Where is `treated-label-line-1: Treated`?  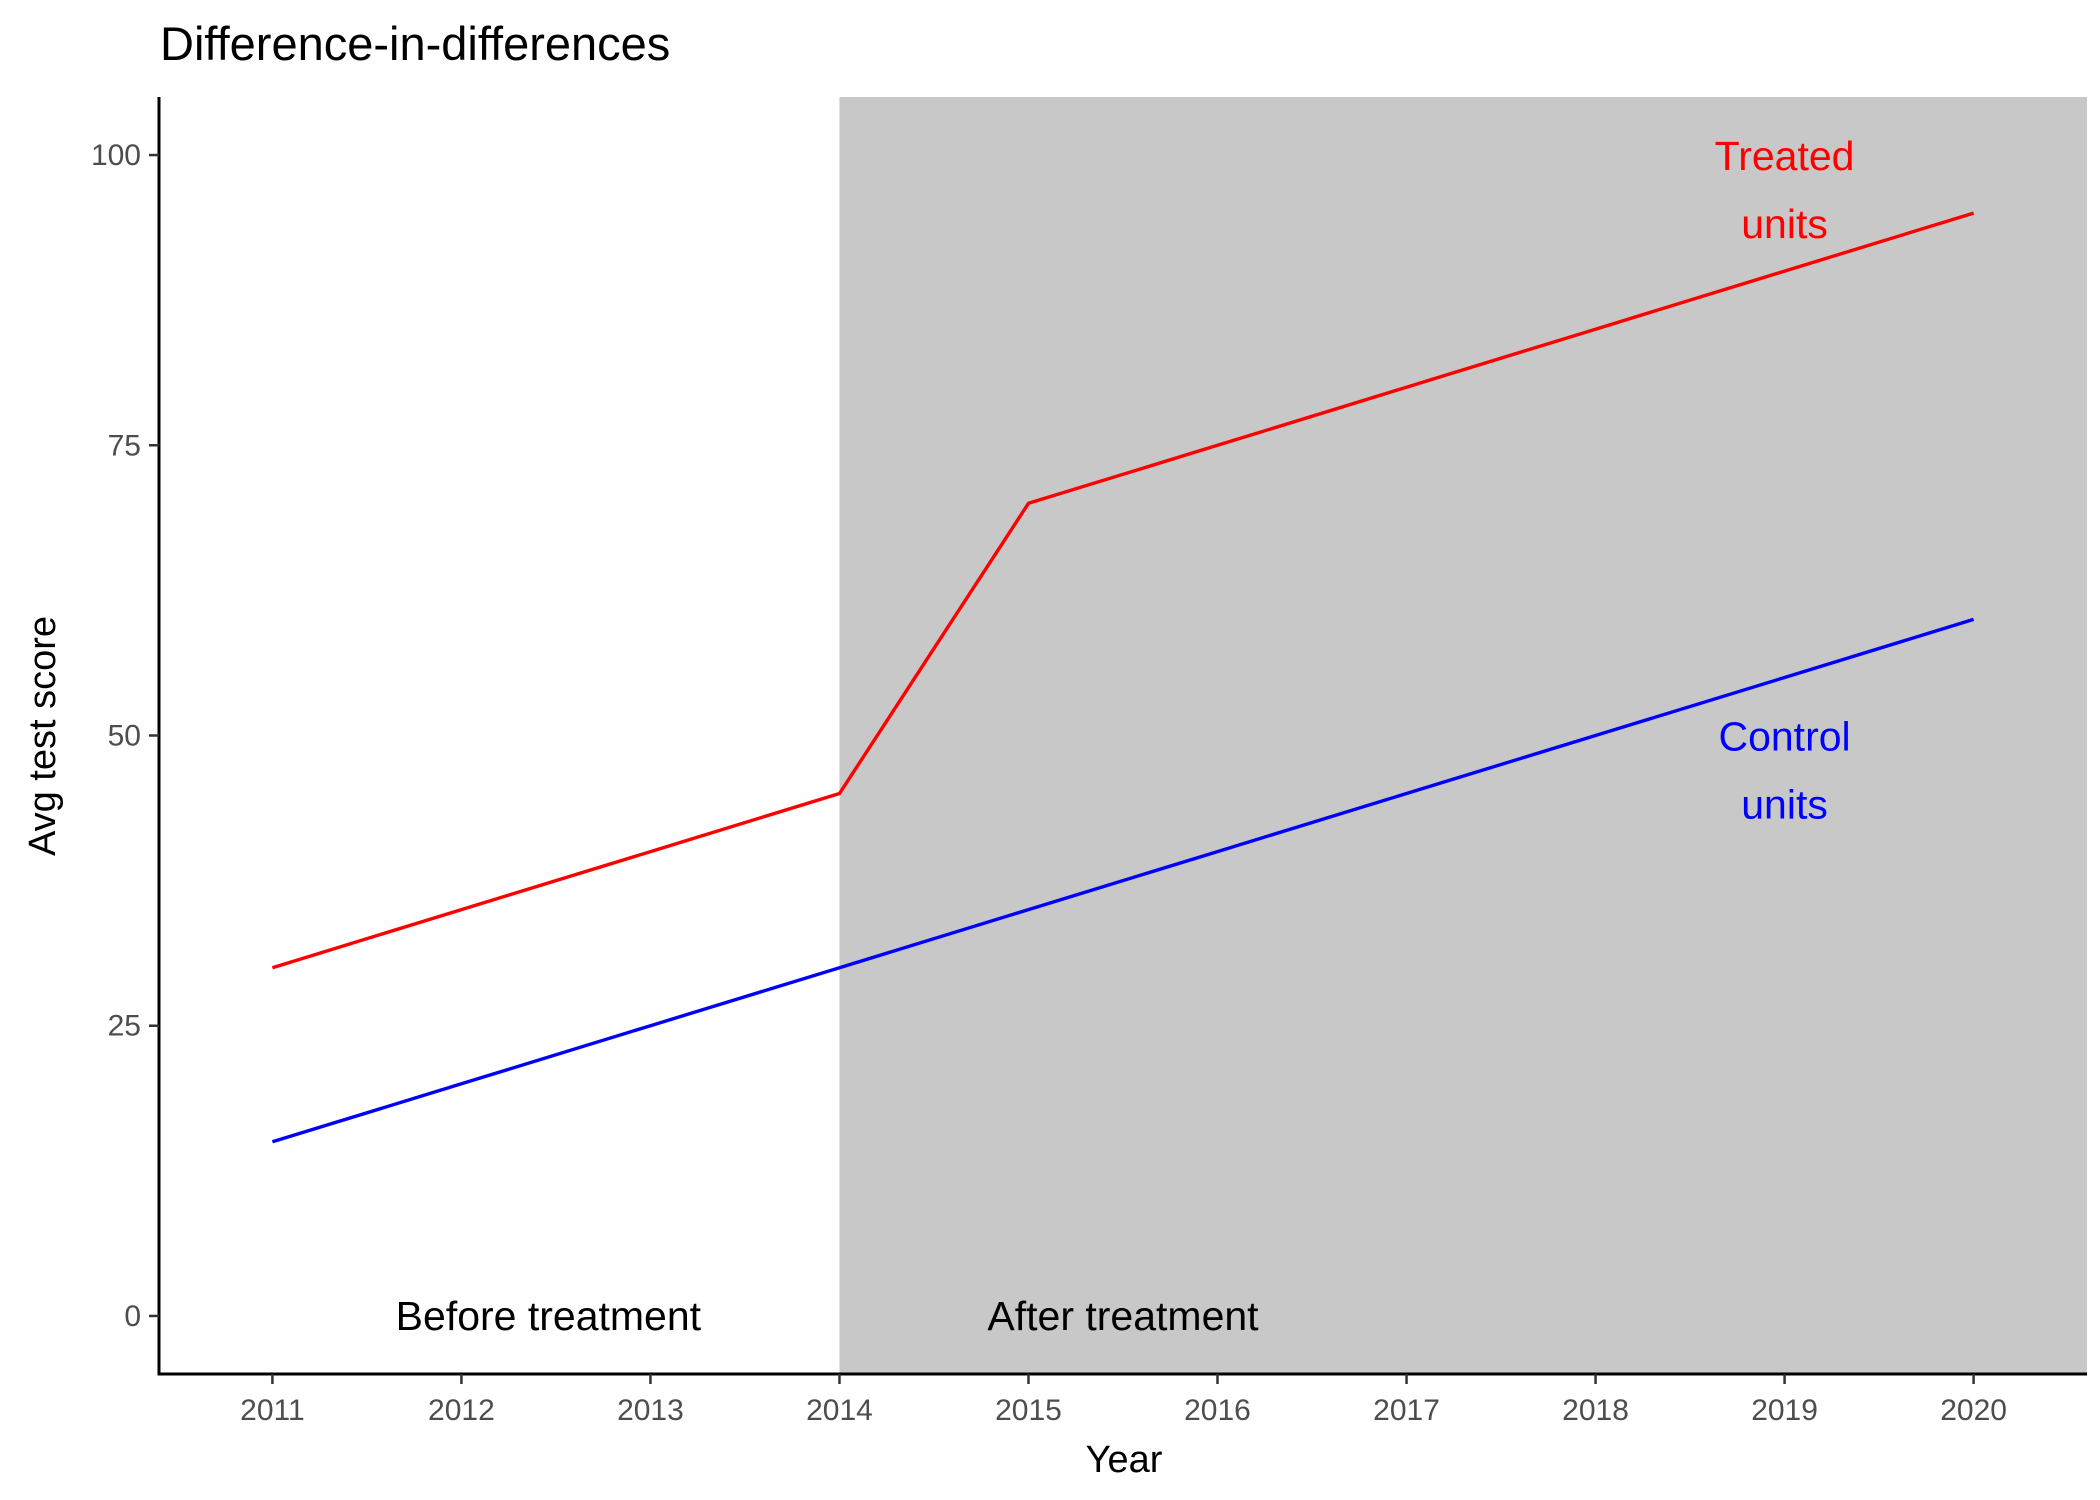 treated-label-line-1: Treated is located at coordinates (1785, 156).